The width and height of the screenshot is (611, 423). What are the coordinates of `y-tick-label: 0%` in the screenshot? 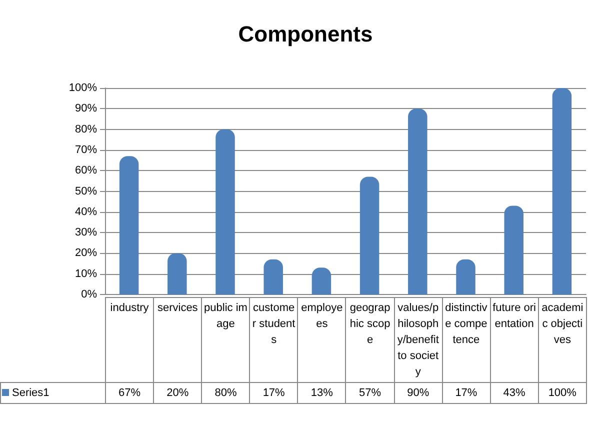 It's located at (89, 294).